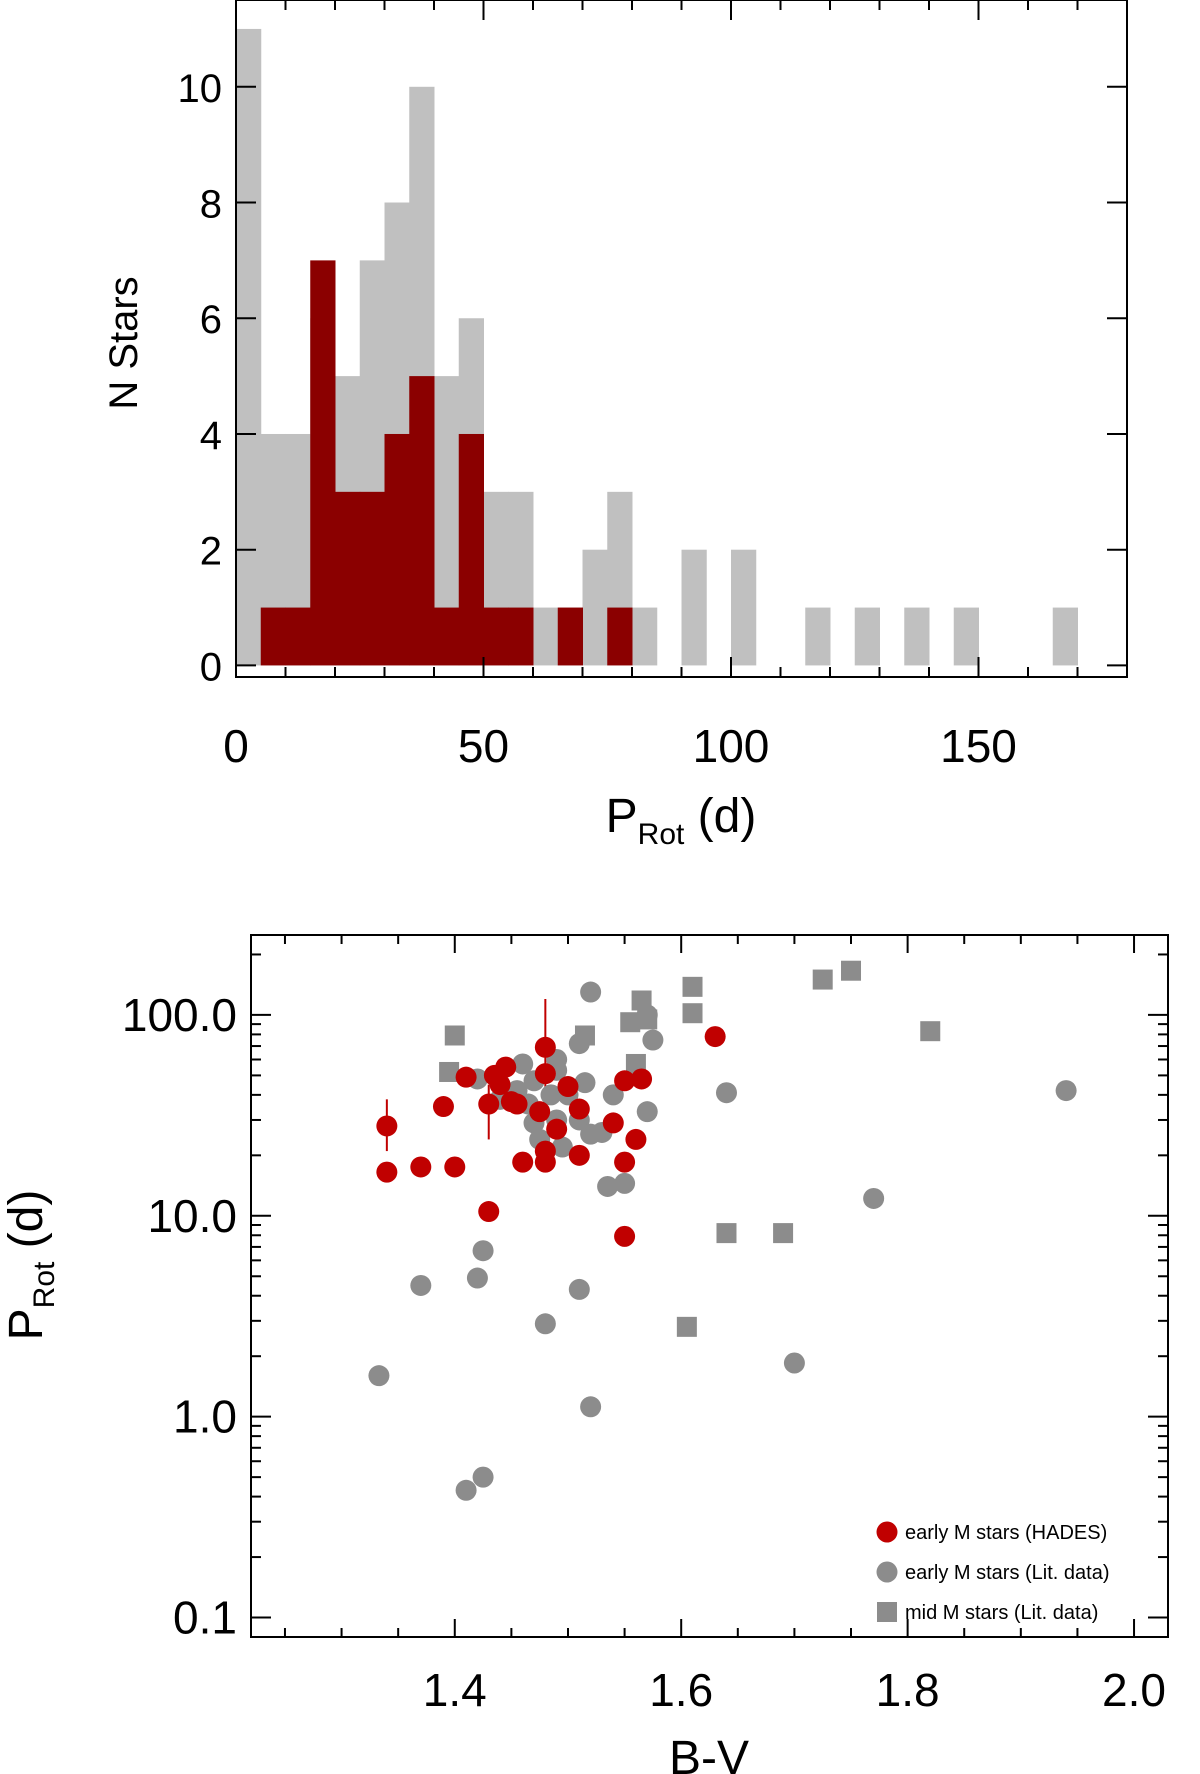 This screenshot has height=1774, width=1200. What do you see at coordinates (211, 436) in the screenshot?
I see `histogram-y-tick-label: 4` at bounding box center [211, 436].